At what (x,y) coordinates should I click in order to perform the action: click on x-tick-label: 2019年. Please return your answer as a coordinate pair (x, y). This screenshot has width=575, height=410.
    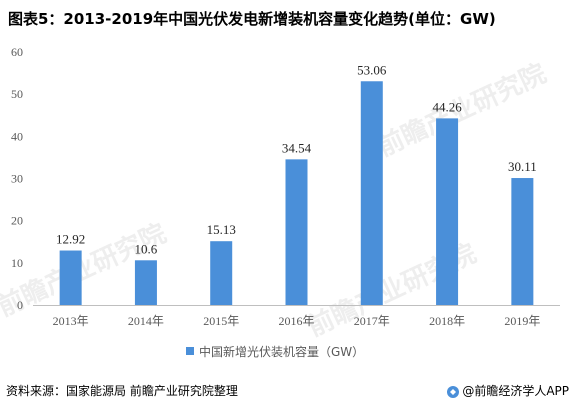
    Looking at the image, I should click on (522, 321).